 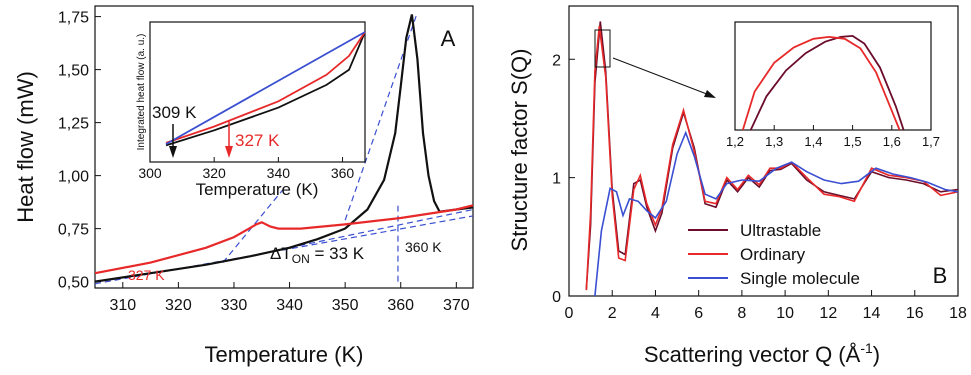 What do you see at coordinates (178, 305) in the screenshot?
I see `panel-a-x-tick-label: 320` at bounding box center [178, 305].